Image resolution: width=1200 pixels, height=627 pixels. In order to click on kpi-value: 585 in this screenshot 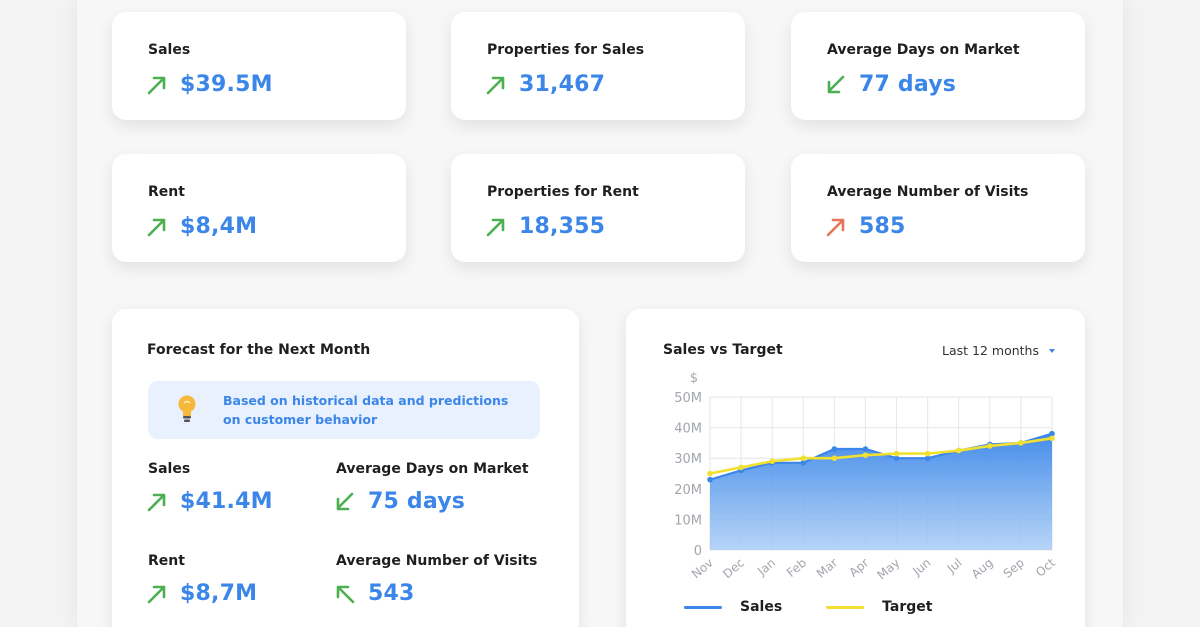, I will do `click(882, 226)`.